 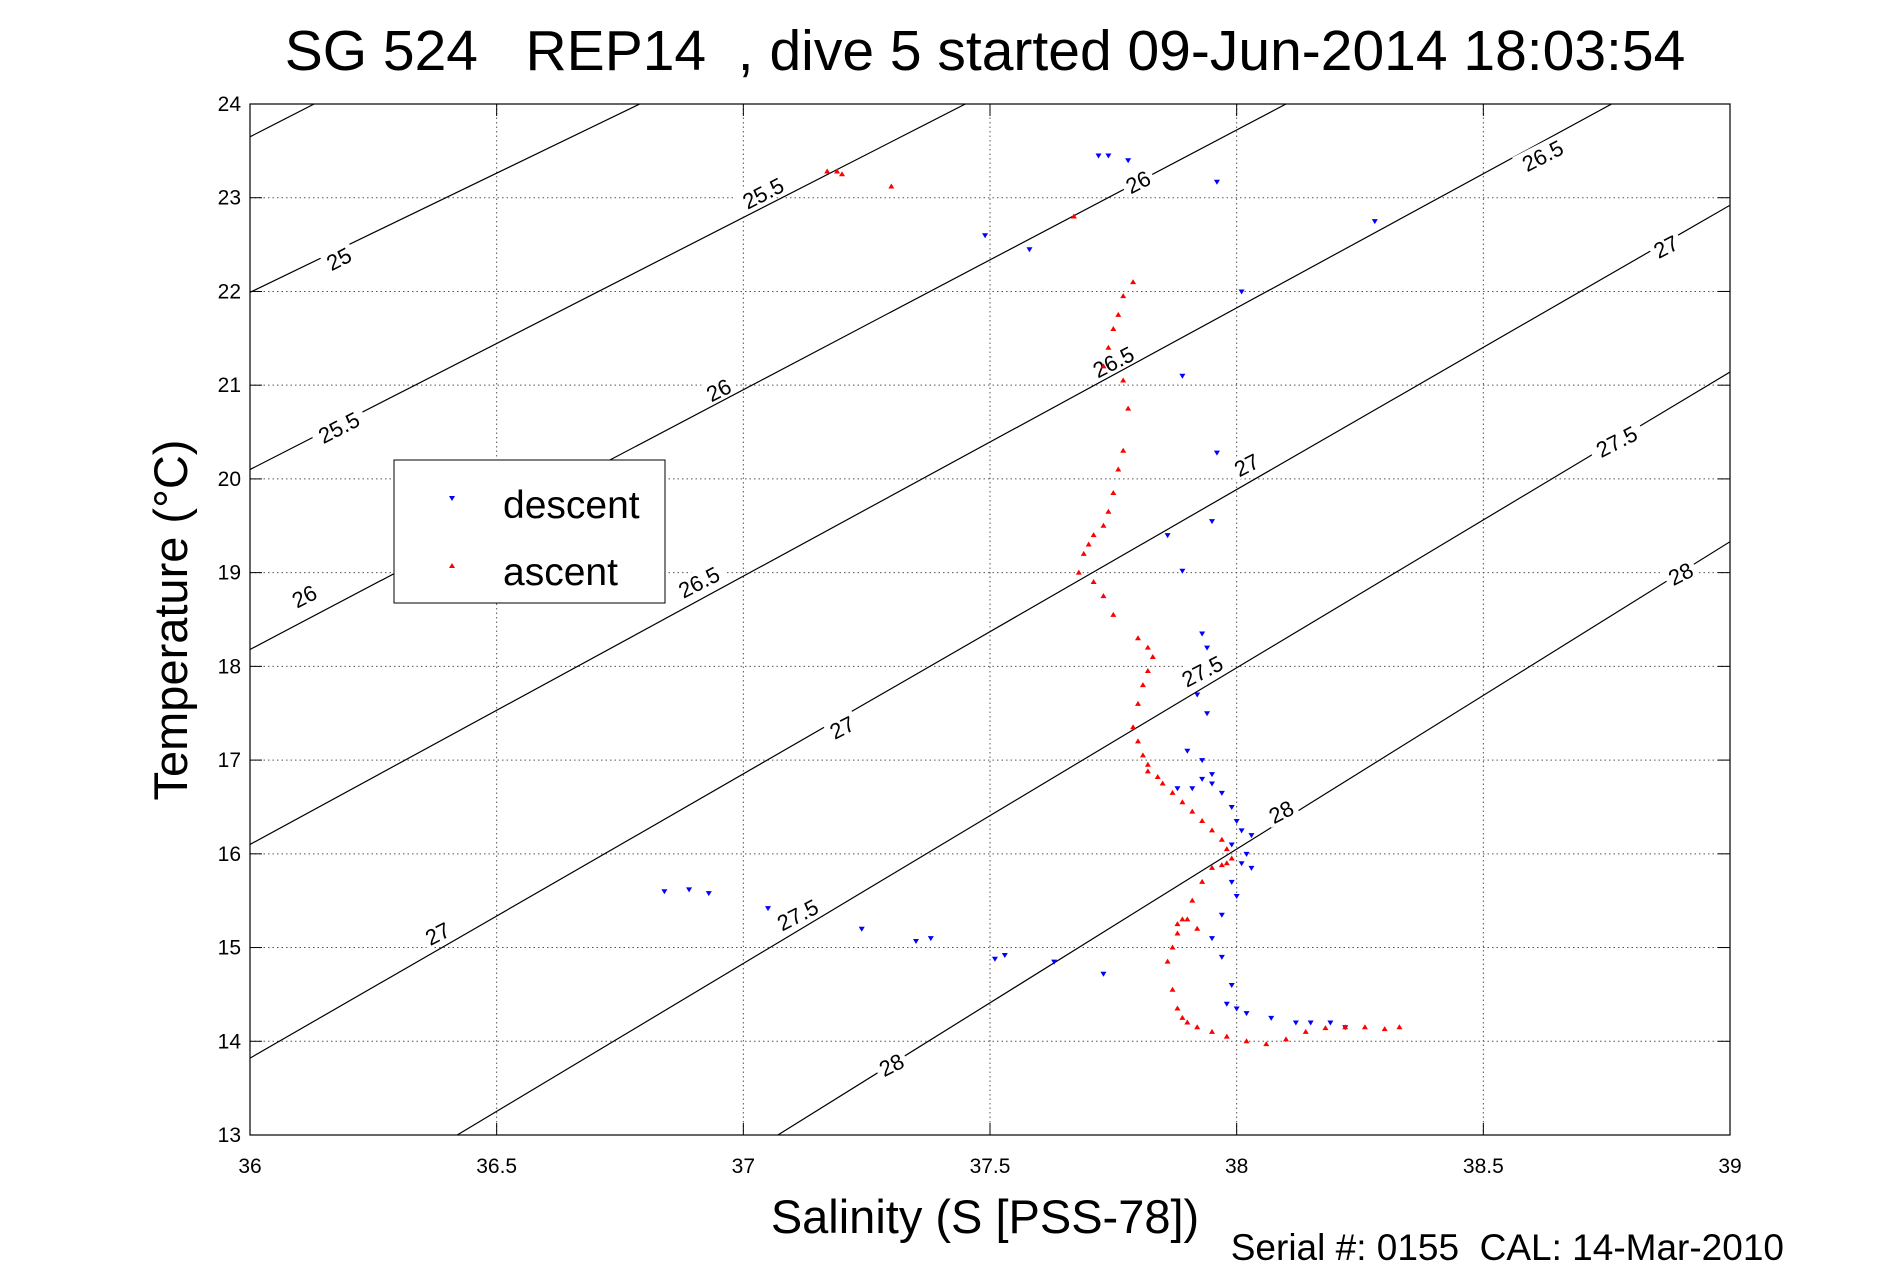 What do you see at coordinates (229, 291) in the screenshot?
I see `y-tick-label: 22` at bounding box center [229, 291].